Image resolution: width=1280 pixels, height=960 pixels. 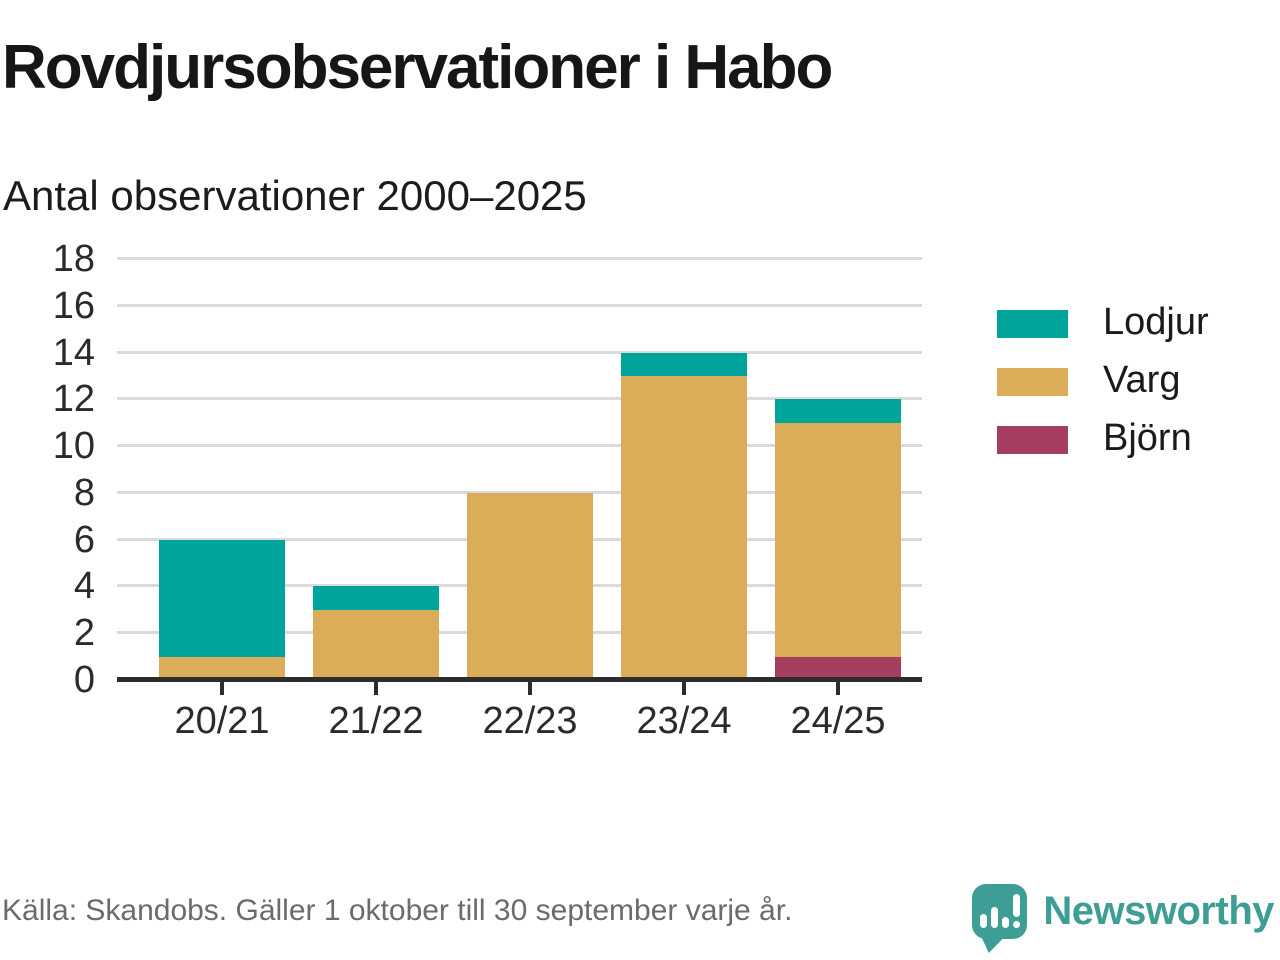 I want to click on newsworthy-speech-bubble-bar-chart-icon, so click(x=1000, y=911).